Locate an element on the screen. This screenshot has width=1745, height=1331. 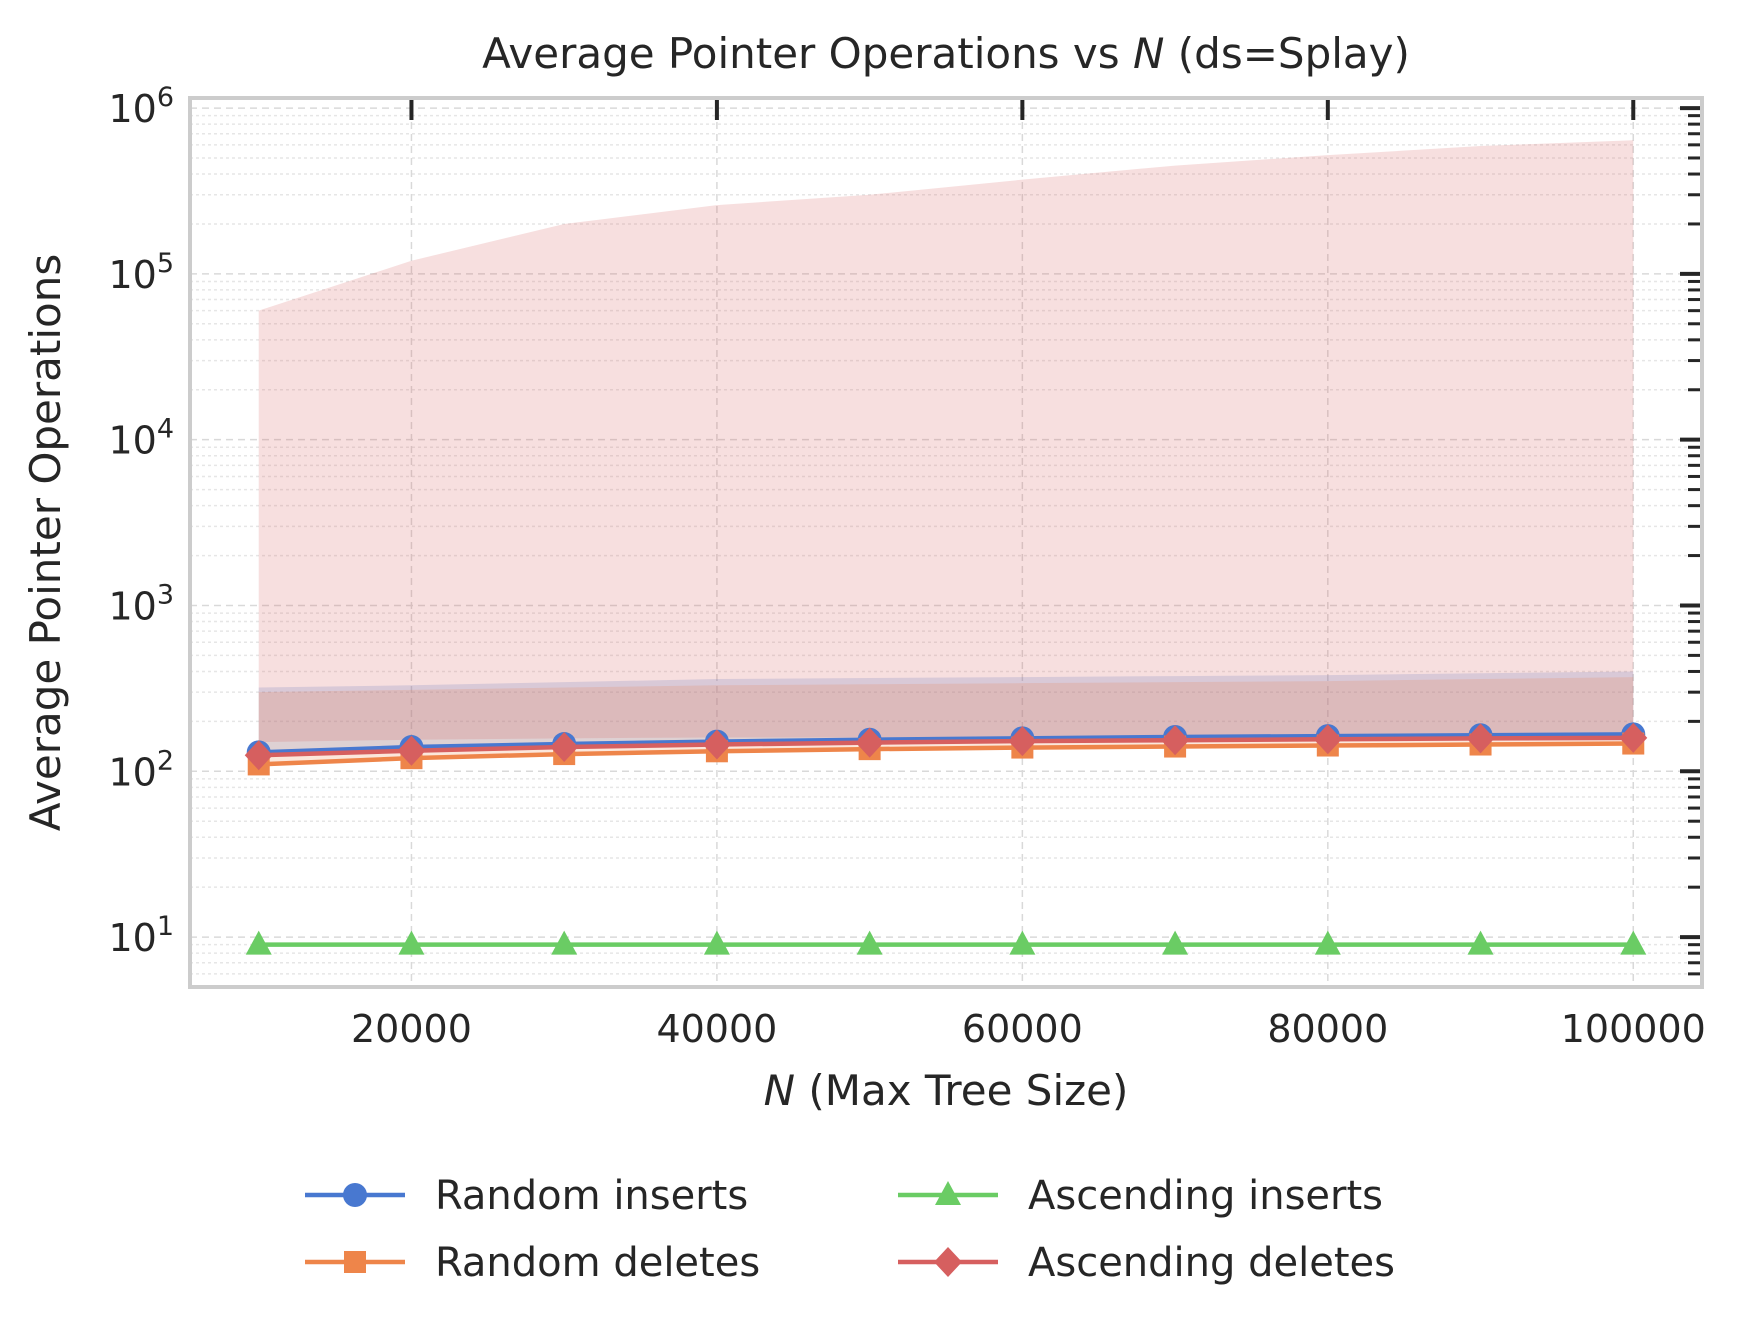
chart-title-var: N is located at coordinates (1148, 53).